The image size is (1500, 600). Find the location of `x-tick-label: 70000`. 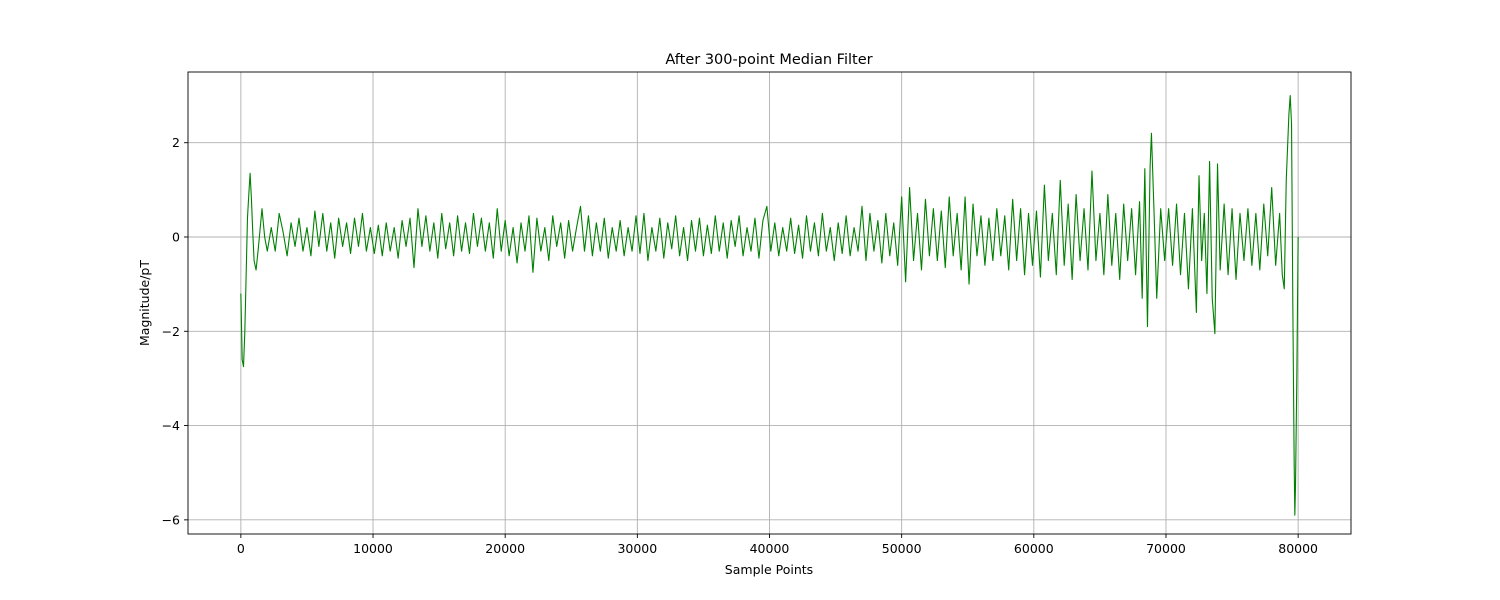

x-tick-label: 70000 is located at coordinates (1166, 548).